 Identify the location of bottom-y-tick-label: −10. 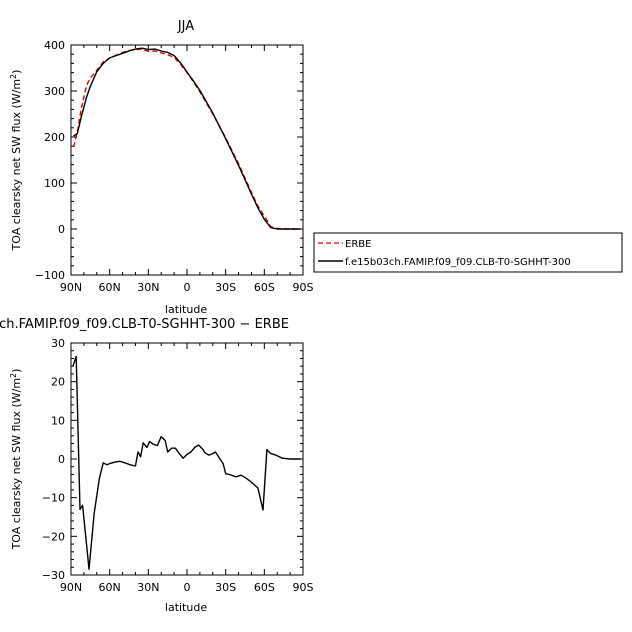
(53, 498).